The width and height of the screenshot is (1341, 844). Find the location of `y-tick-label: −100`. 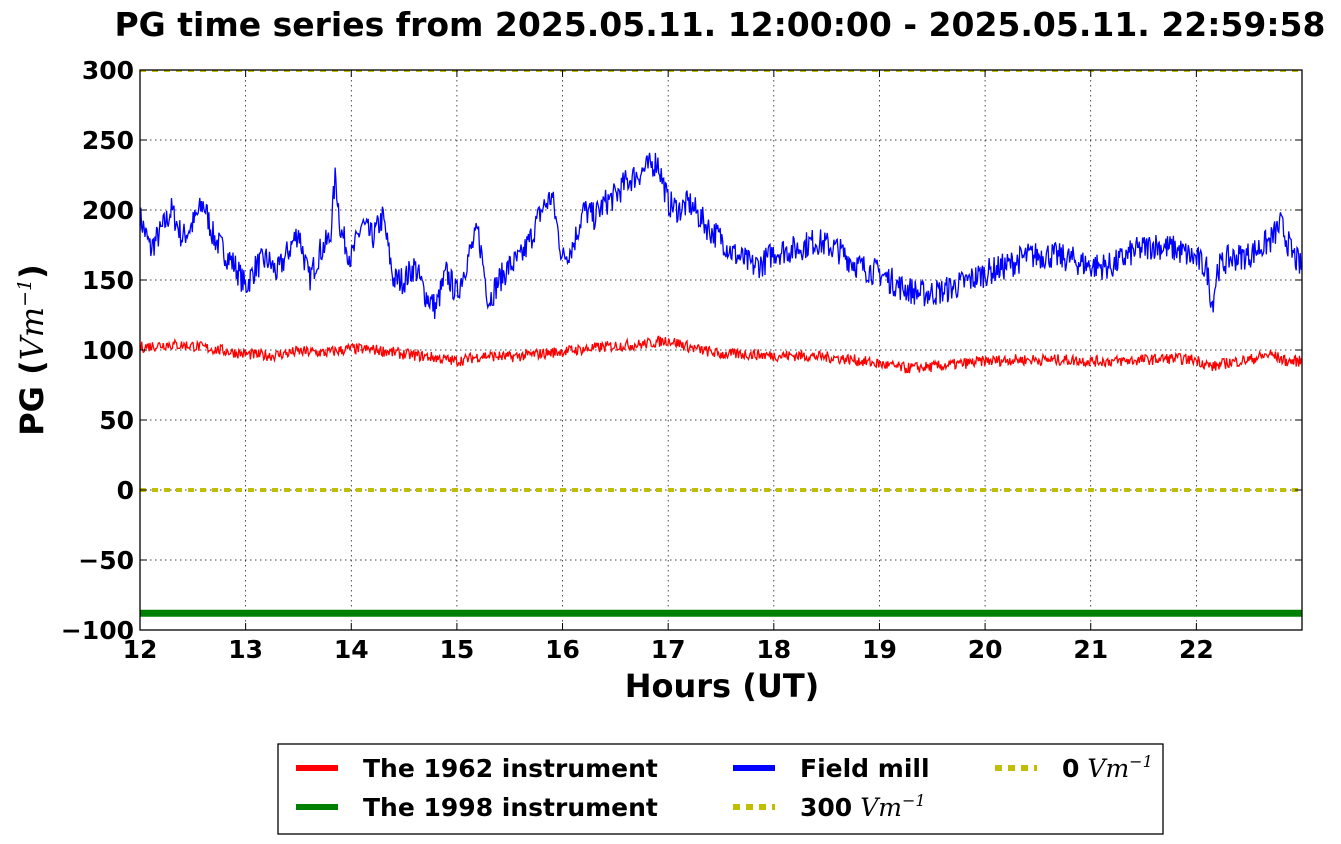

y-tick-label: −100 is located at coordinates (97, 630).